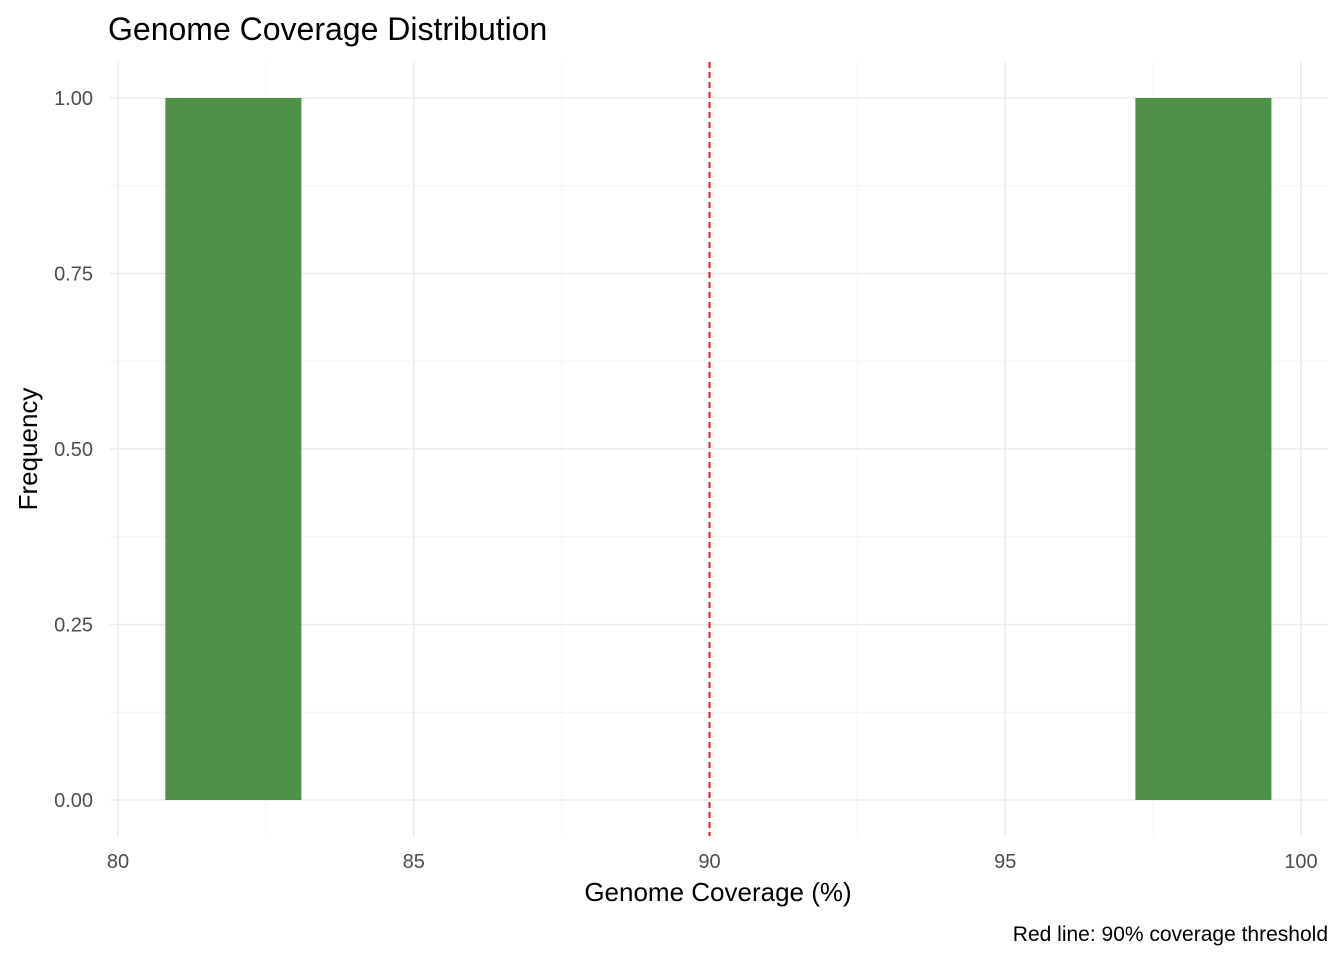 The width and height of the screenshot is (1344, 960). I want to click on y-tick-label: 0.75, so click(73, 275).